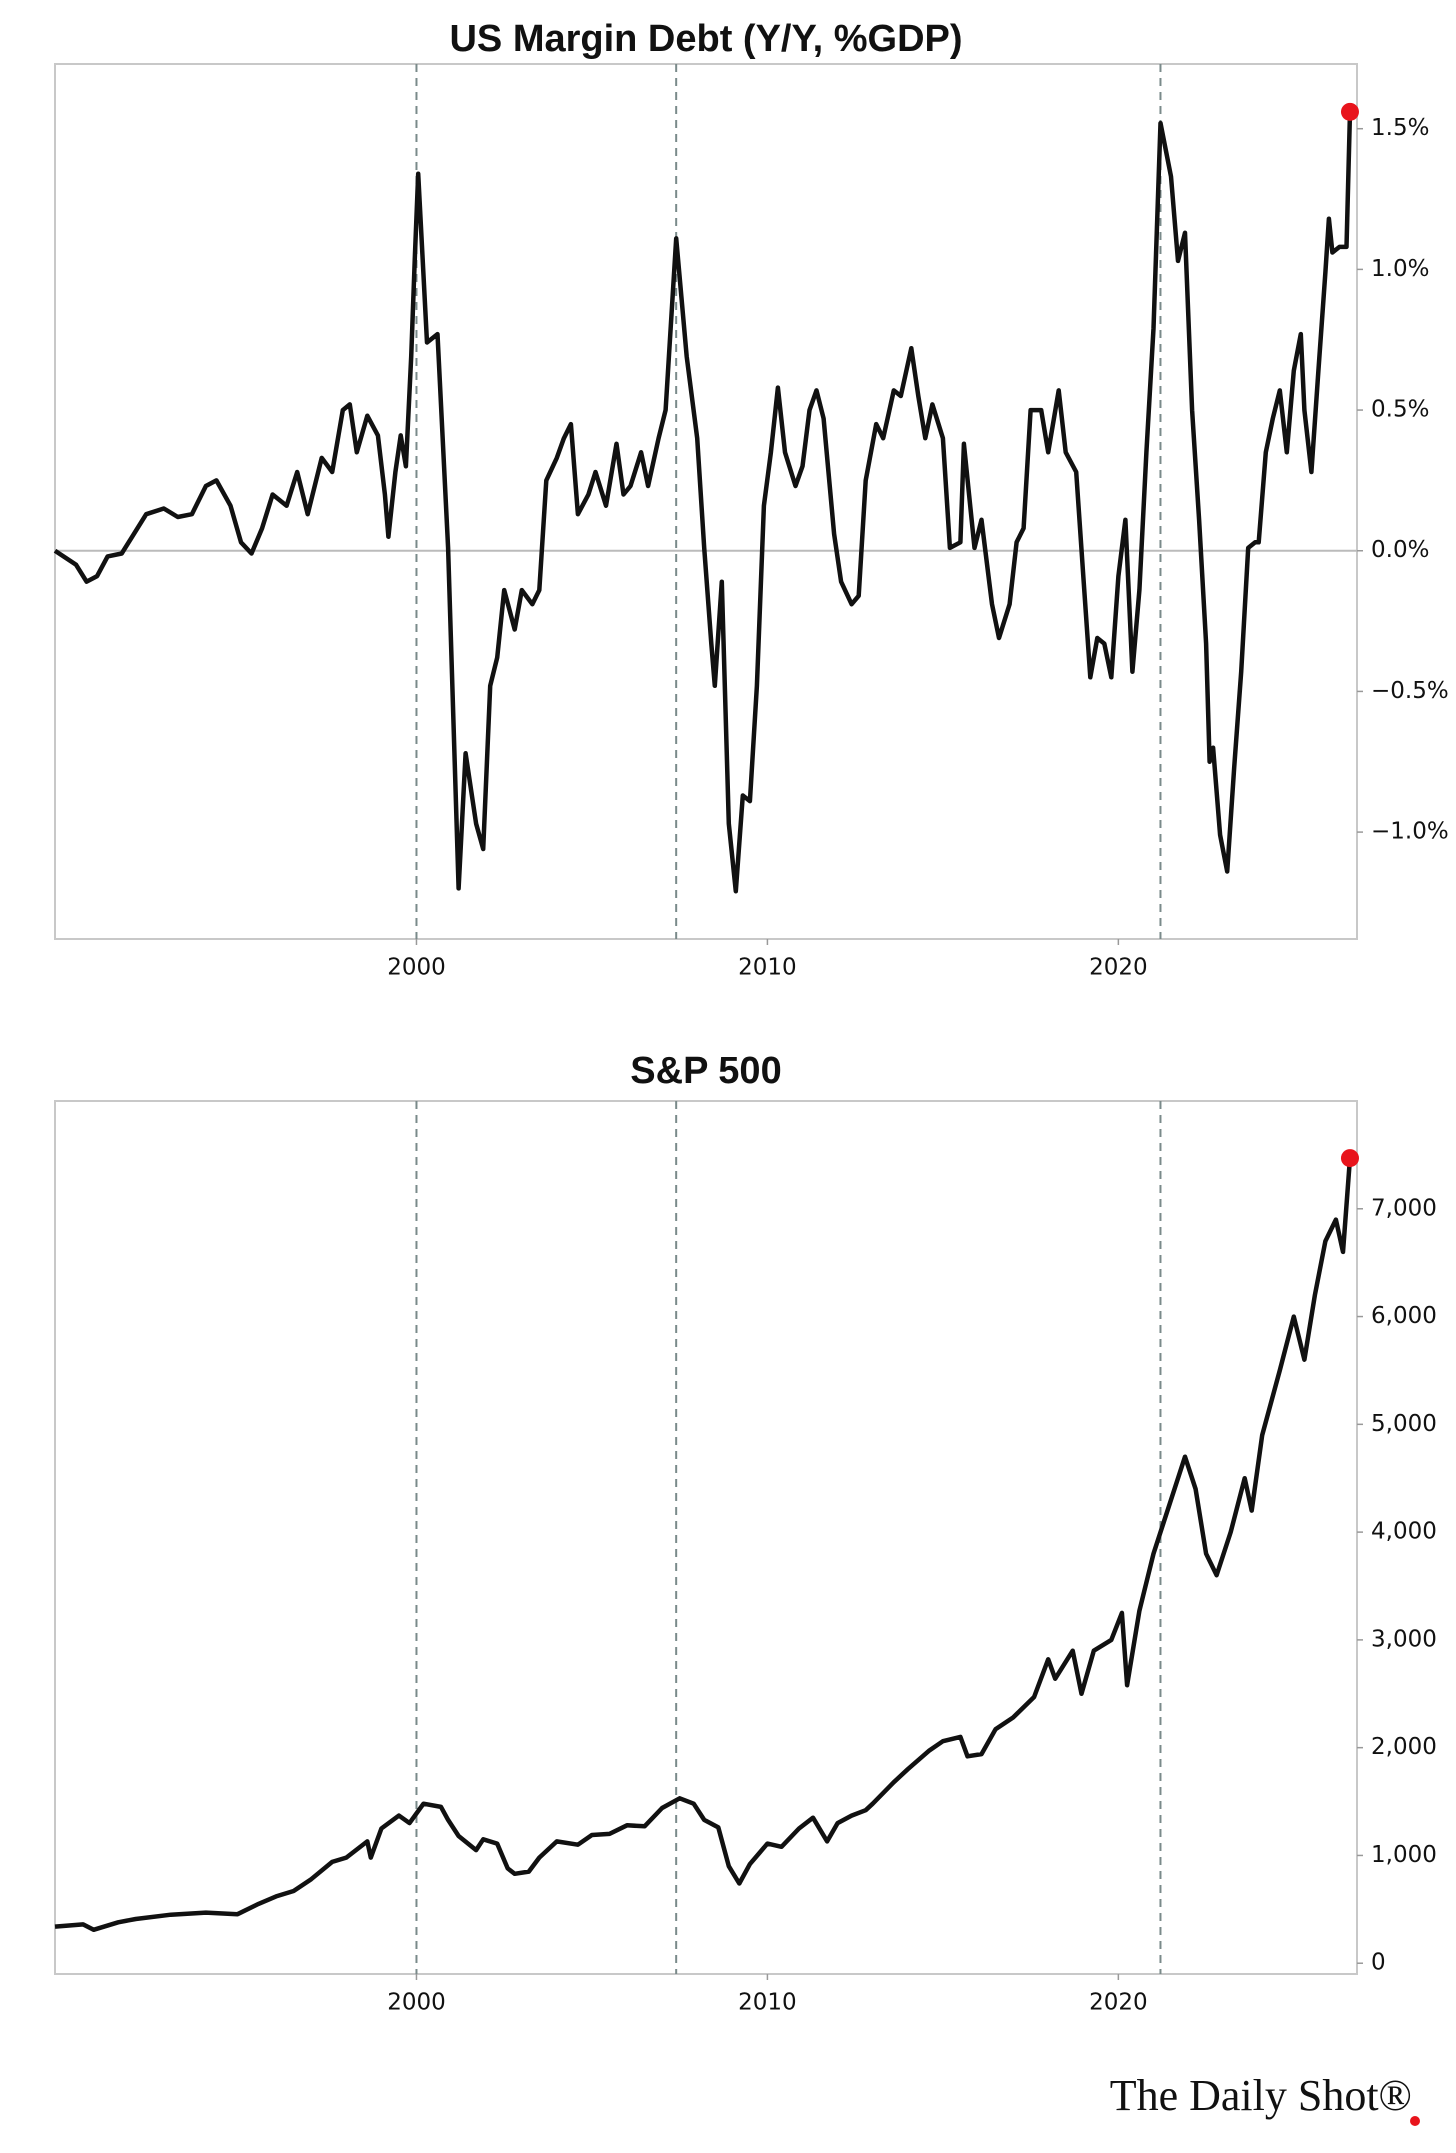  What do you see at coordinates (705, 39) in the screenshot?
I see `chart-title: US Margin Debt (Y/Y, %GDP)` at bounding box center [705, 39].